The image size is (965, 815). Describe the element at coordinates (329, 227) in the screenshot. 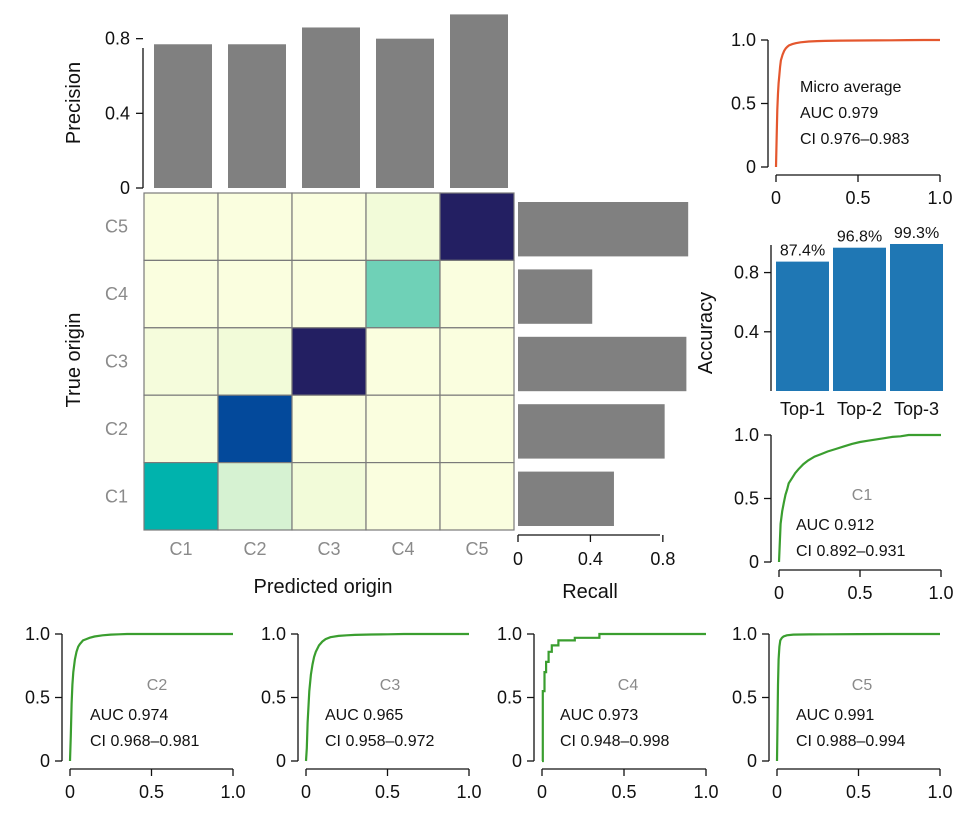

I see `heatmap-cell-c5-c3` at that location.